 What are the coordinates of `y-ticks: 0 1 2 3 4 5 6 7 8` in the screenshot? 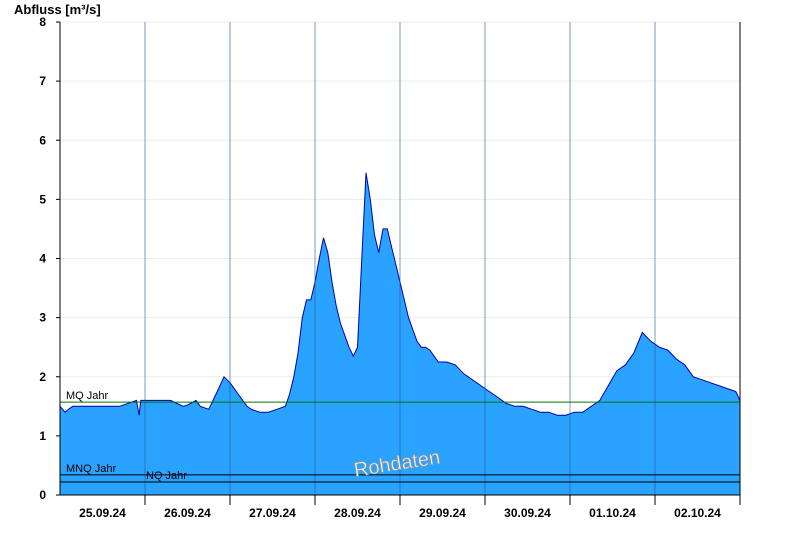 It's located at (49, 258).